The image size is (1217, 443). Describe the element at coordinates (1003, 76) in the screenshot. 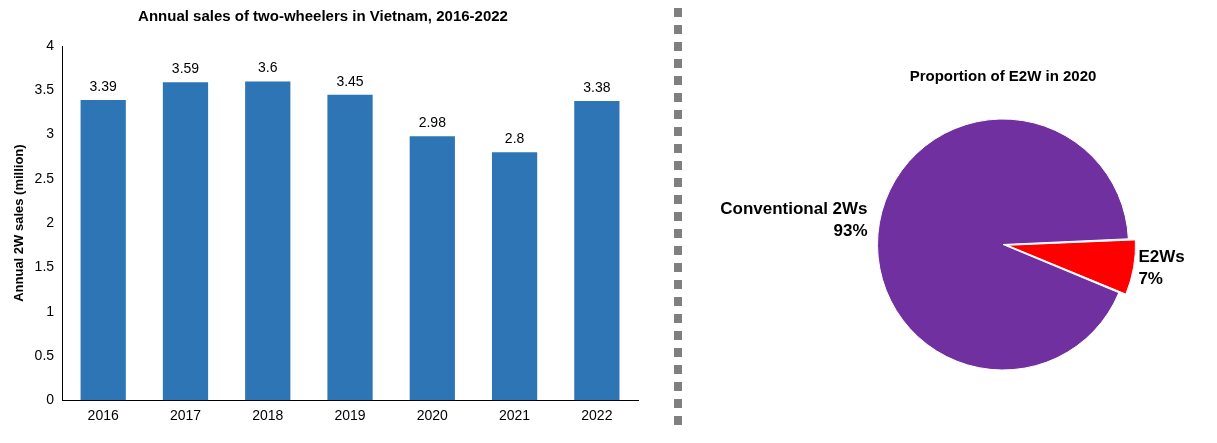

I see `chart-title: Proportion of E2W in 2020` at that location.